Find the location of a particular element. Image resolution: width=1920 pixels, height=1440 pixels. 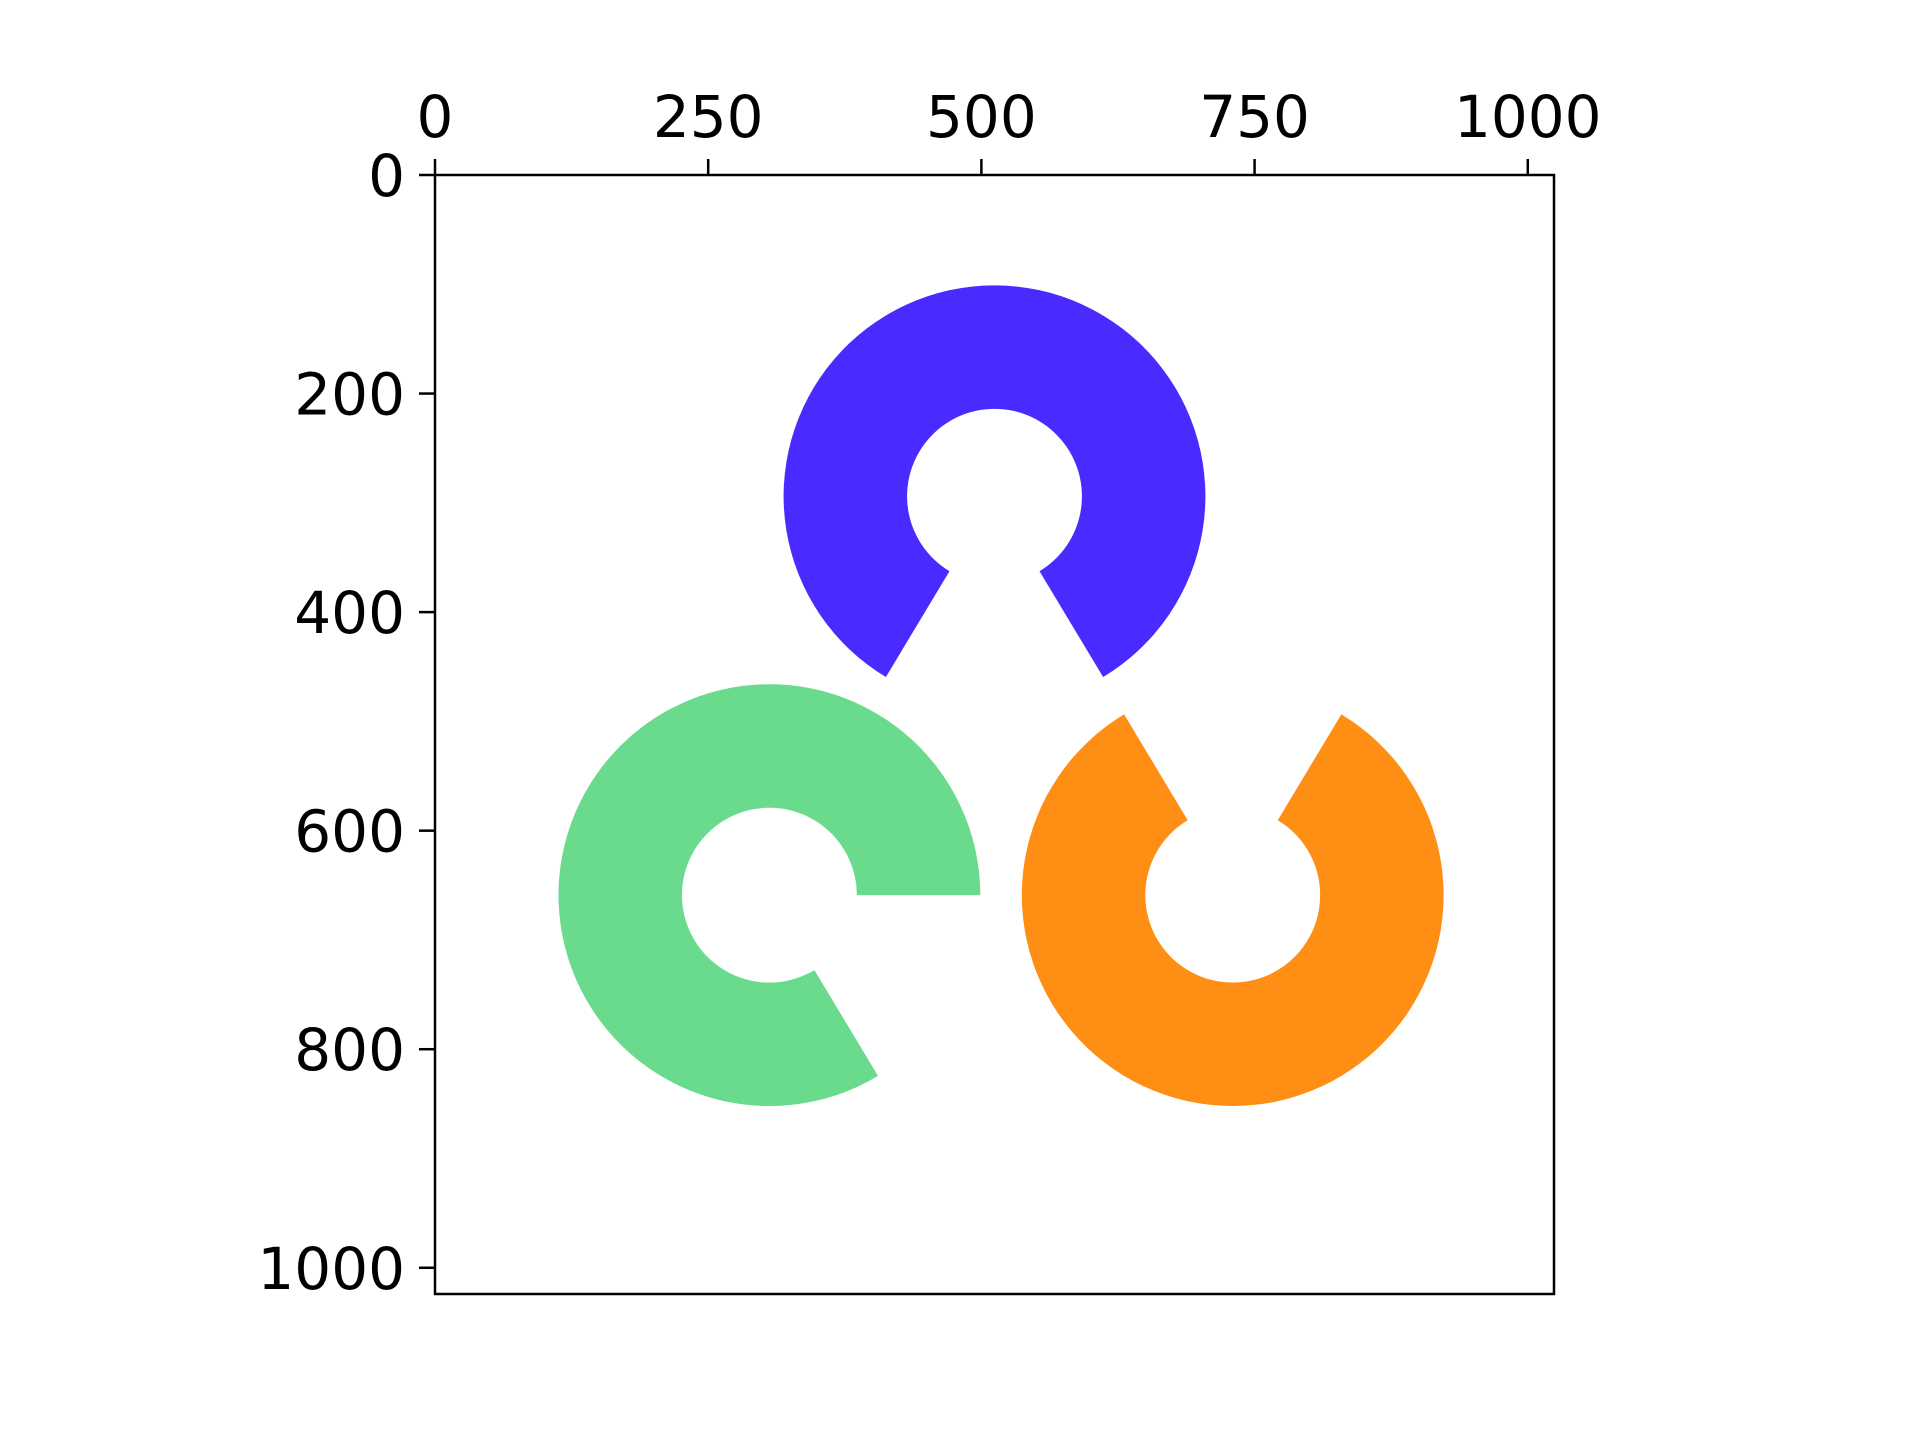

x-tick-label: 500 is located at coordinates (981, 117).